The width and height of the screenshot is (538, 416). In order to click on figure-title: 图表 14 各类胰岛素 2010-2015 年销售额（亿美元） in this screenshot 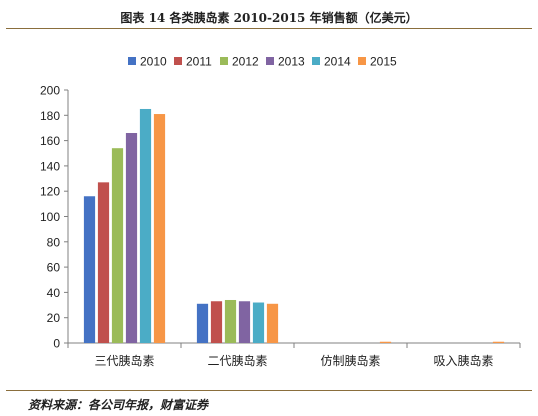, I will do `click(269, 18)`.